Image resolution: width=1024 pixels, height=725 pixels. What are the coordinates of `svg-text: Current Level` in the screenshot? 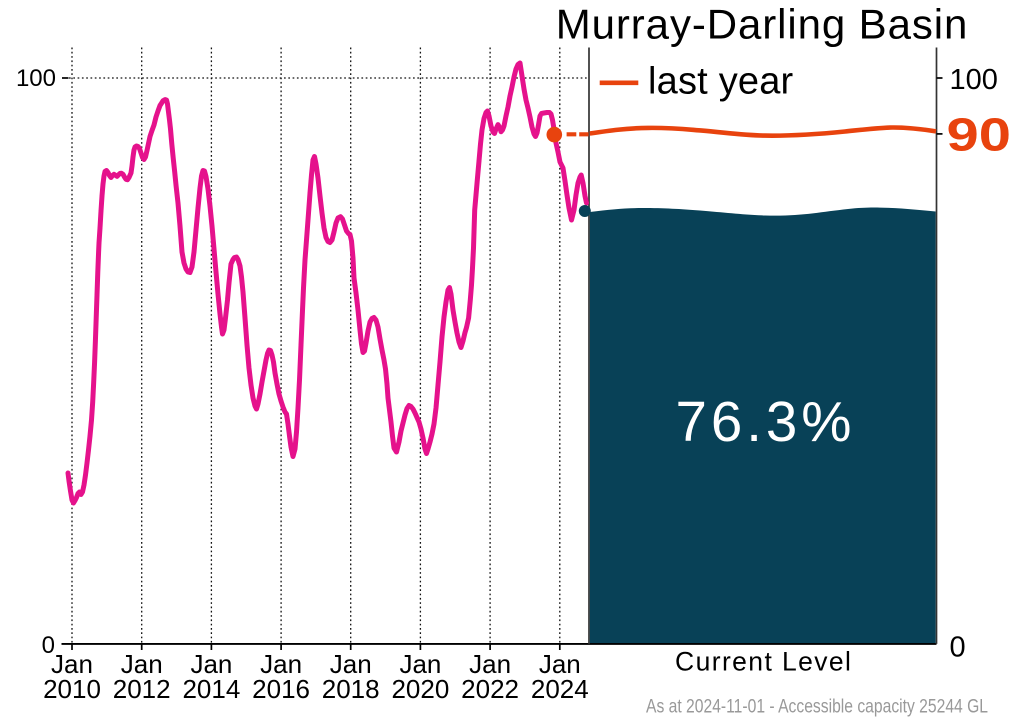 It's located at (763, 661).